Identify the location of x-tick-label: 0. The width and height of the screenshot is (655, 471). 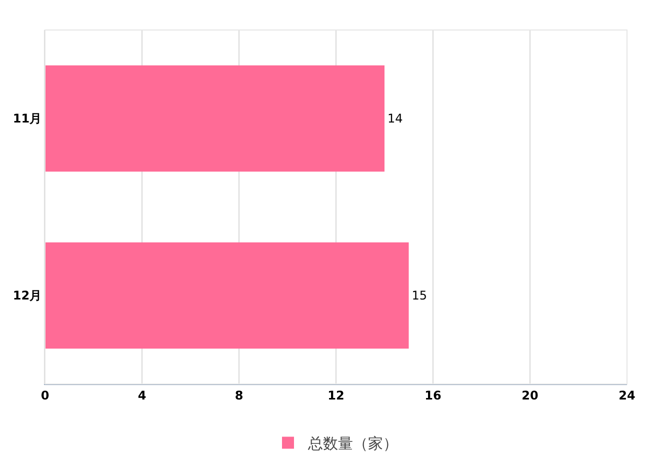
(45, 395).